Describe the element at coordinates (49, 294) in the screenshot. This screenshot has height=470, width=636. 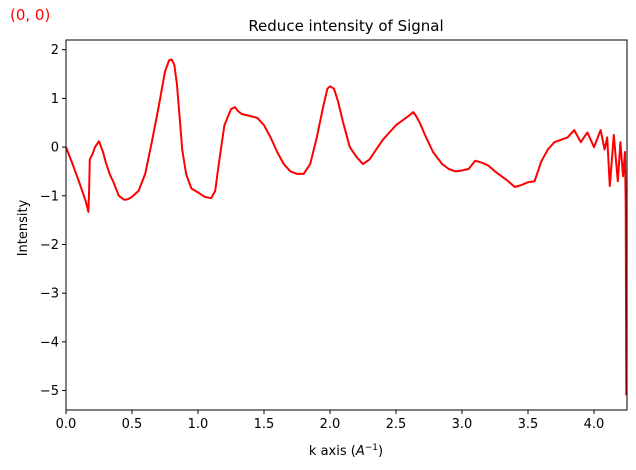
I see `y-tick-label: −3` at that location.